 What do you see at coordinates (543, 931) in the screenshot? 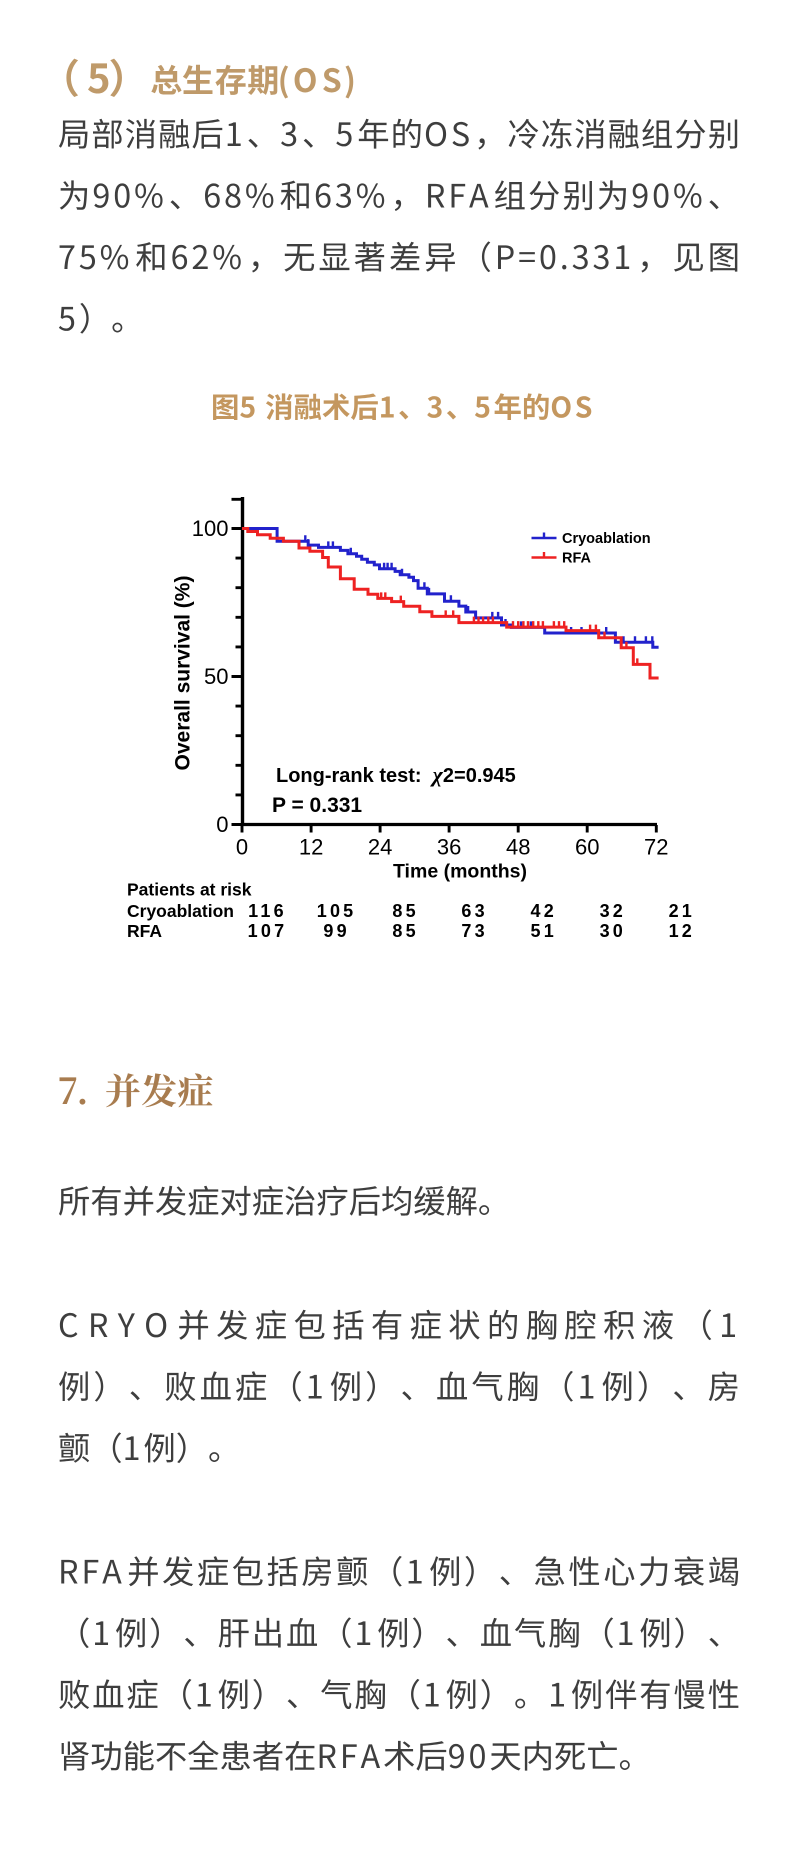
I see `svg-text: 51` at bounding box center [543, 931].